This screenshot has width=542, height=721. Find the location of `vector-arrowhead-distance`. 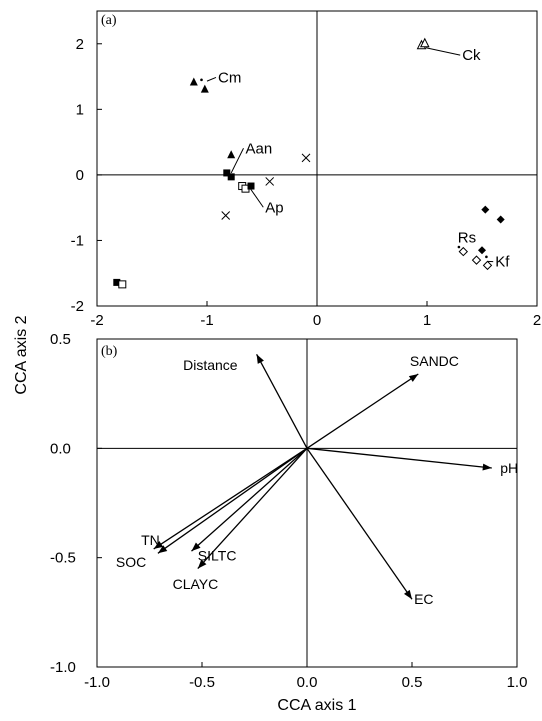

vector-arrowhead-distance is located at coordinates (260, 359).